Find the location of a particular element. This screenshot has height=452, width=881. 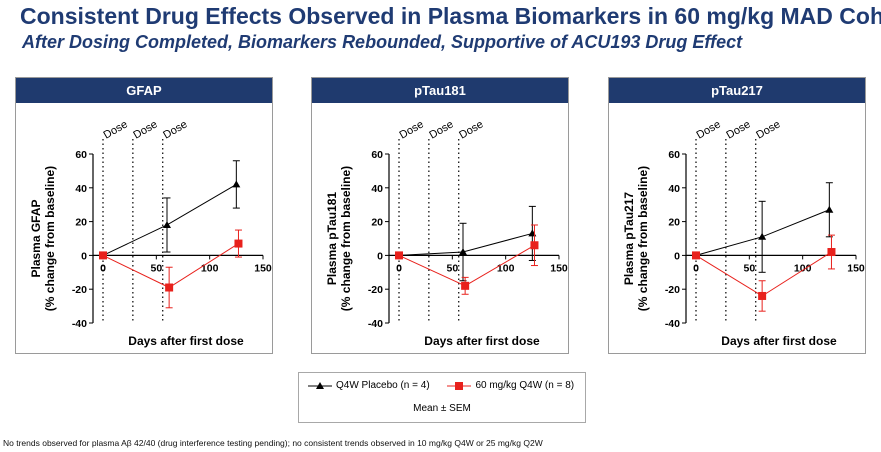

y-axis-title-line1: Plasma pTau181 is located at coordinates (332, 238).